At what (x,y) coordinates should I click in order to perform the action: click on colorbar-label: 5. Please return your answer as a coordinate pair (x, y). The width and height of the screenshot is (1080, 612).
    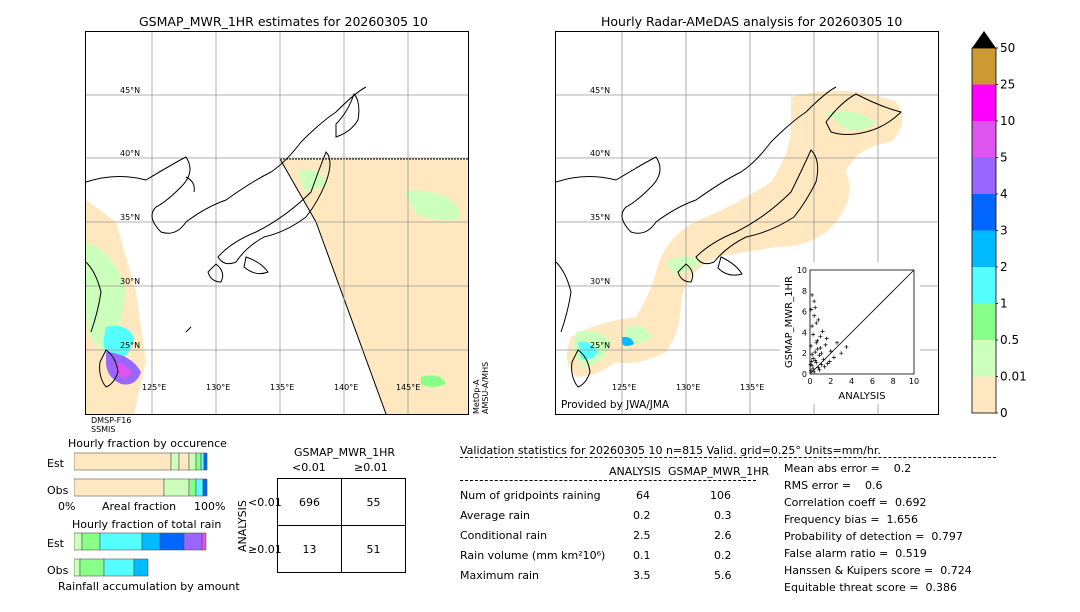
    Looking at the image, I should click on (1004, 158).